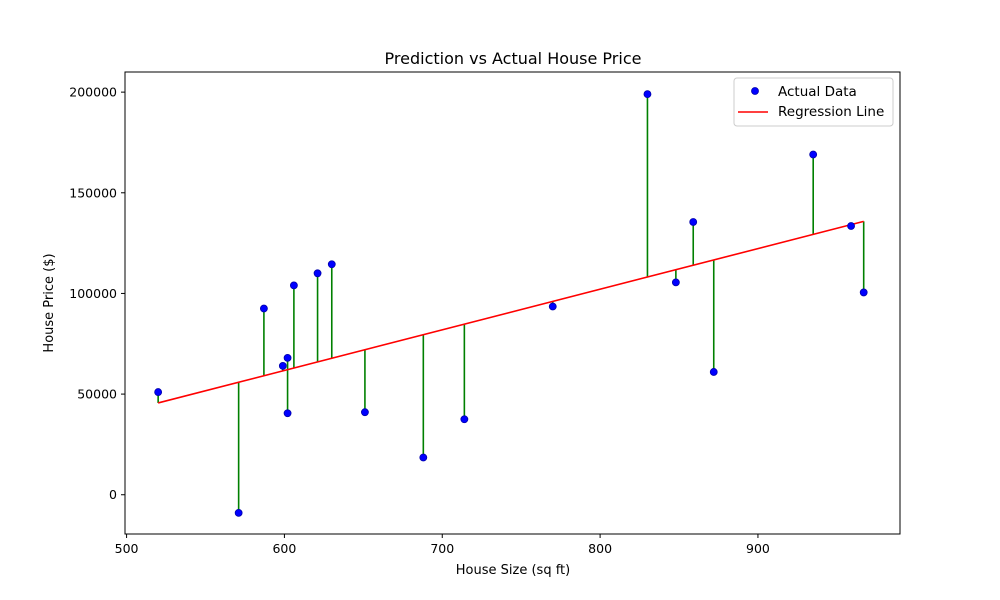 The width and height of the screenshot is (1000, 600). Describe the element at coordinates (93, 92) in the screenshot. I see `y-tick-label: 200000` at that location.